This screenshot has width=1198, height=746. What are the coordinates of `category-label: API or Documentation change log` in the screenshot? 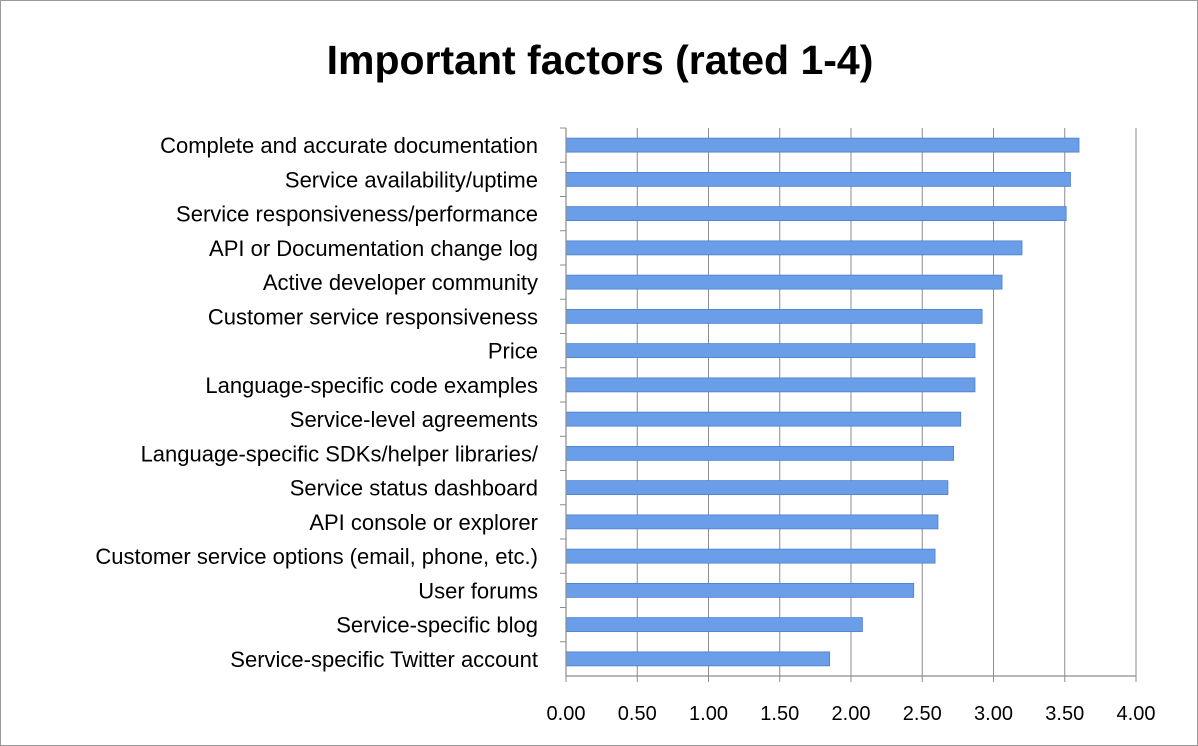 It's located at (373, 248).